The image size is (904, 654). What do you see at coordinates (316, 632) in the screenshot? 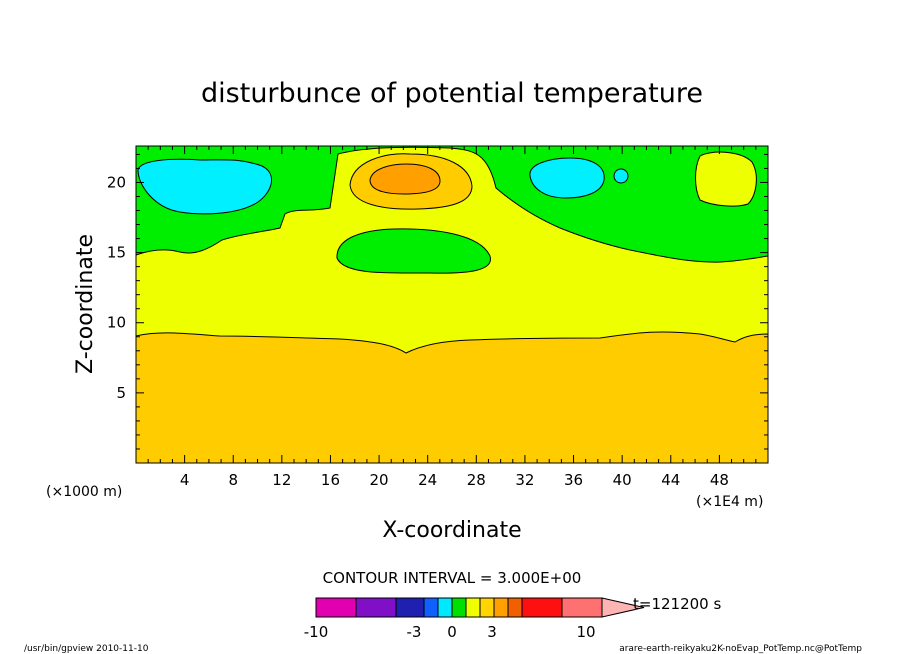
I see `colorbar-tick-label: -10` at bounding box center [316, 632].